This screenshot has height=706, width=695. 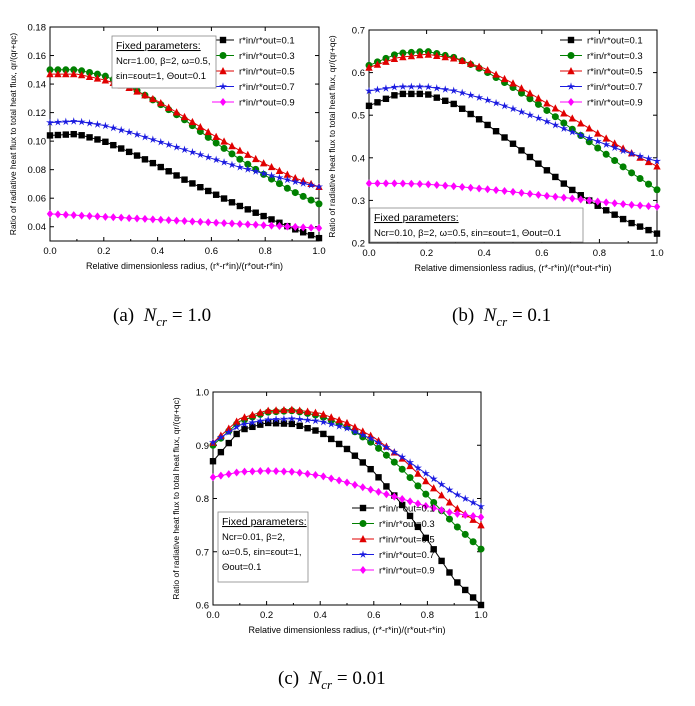 I want to click on x-tick-label: 0.2, so click(x=103, y=251).